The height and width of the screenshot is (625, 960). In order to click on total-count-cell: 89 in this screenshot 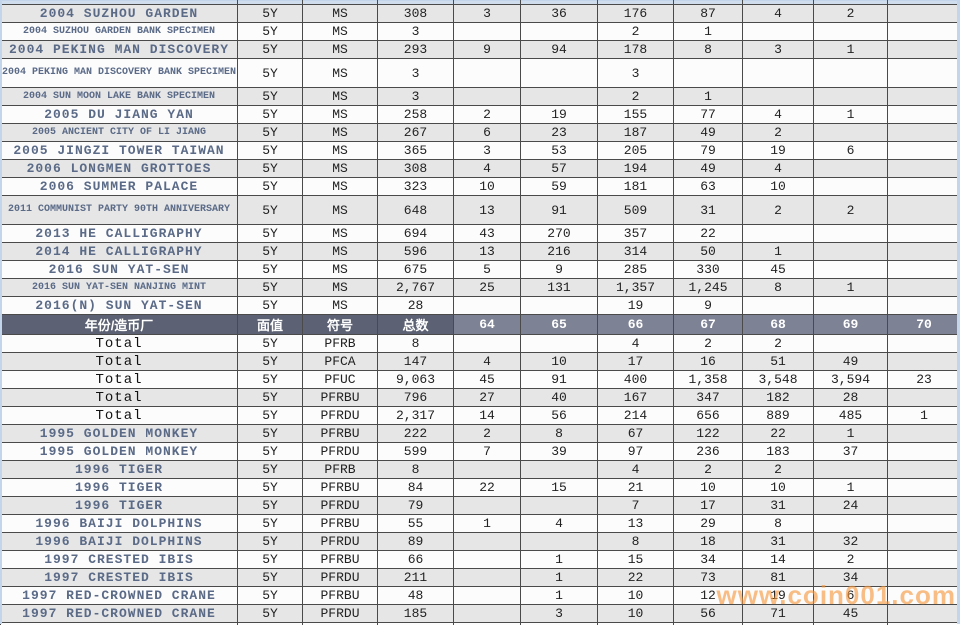, I will do `click(416, 542)`.